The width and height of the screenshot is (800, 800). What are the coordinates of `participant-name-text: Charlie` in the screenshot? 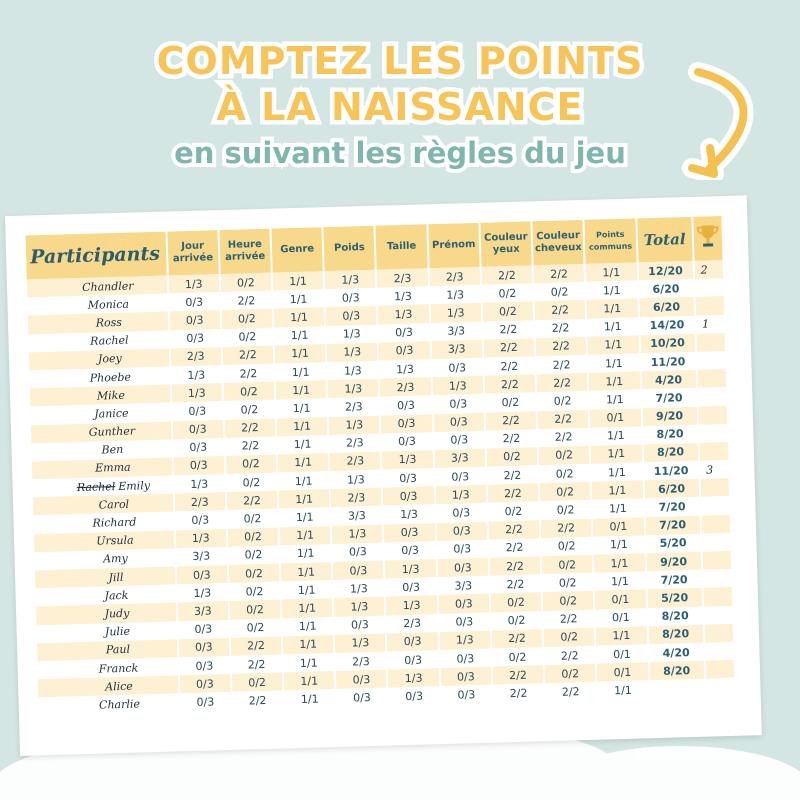 It's located at (119, 704).